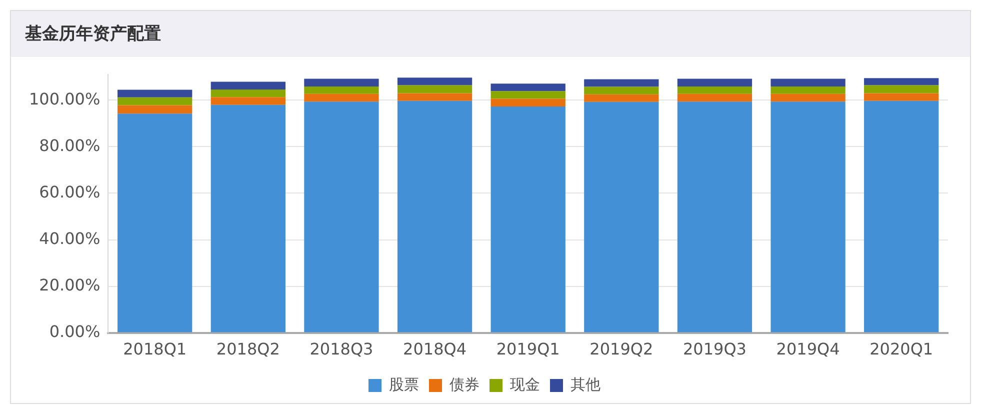 This screenshot has height=416, width=985. What do you see at coordinates (622, 349) in the screenshot?
I see `x-tick-label: 2019Q2` at bounding box center [622, 349].